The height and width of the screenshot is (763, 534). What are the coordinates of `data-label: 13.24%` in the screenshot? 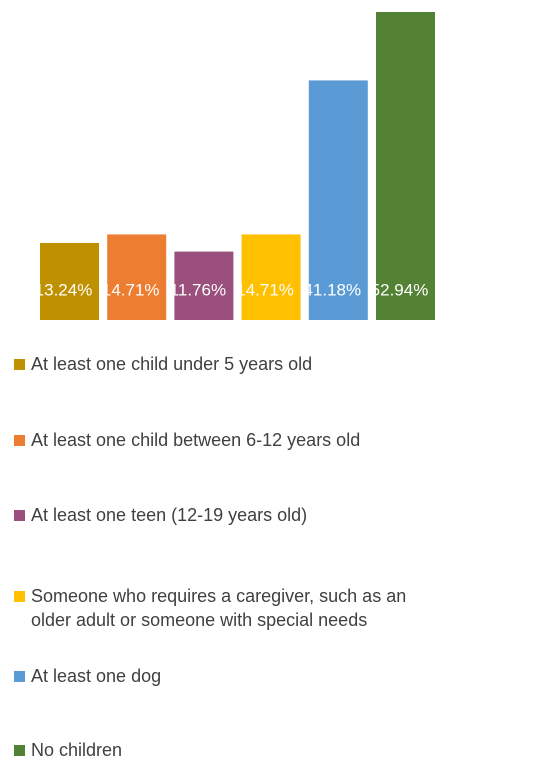 It's located at (64, 289).